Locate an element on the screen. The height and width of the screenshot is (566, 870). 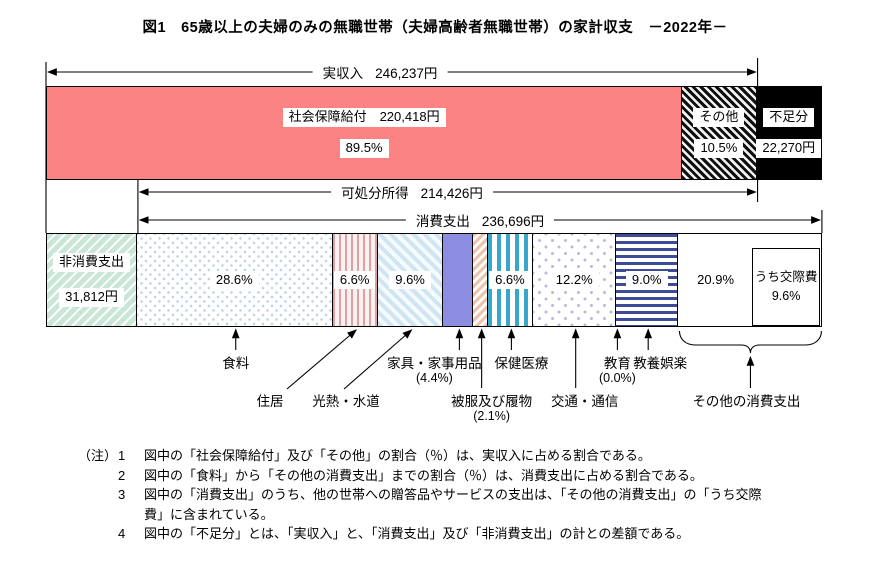
other-consumption-brace is located at coordinates (750, 342).